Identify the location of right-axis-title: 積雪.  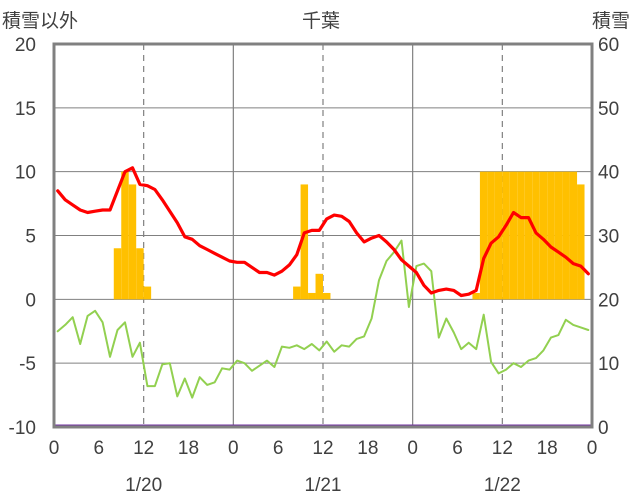
(611, 21).